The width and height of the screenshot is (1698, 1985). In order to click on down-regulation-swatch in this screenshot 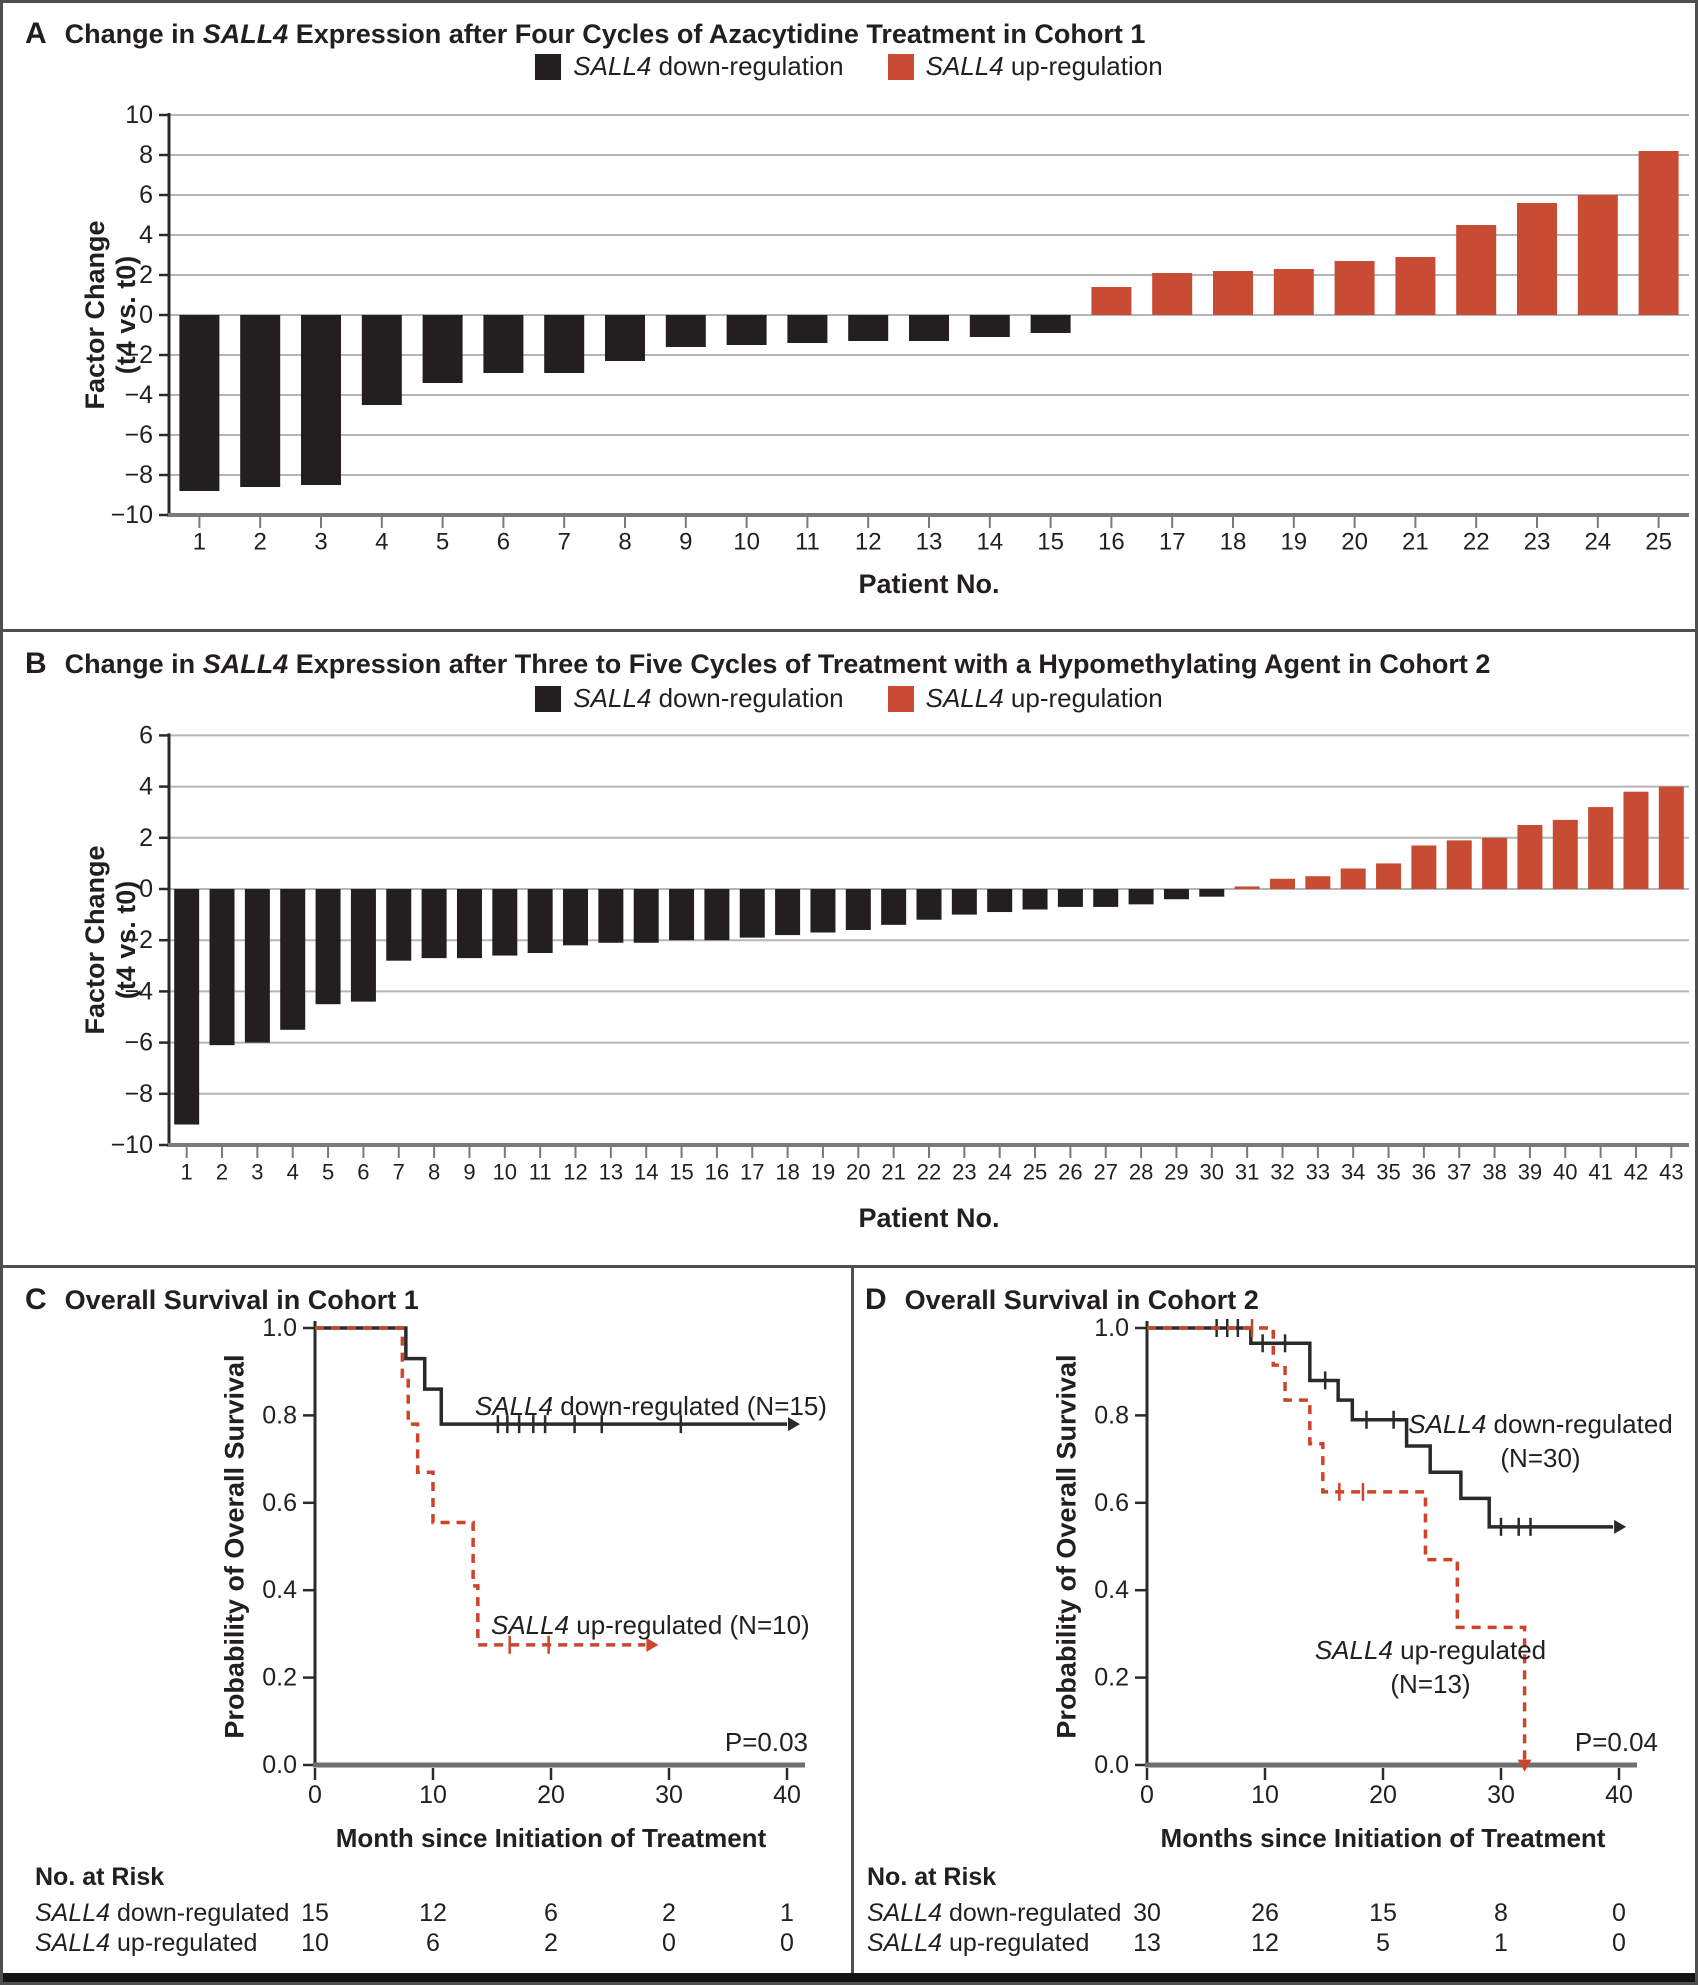, I will do `click(548, 66)`.